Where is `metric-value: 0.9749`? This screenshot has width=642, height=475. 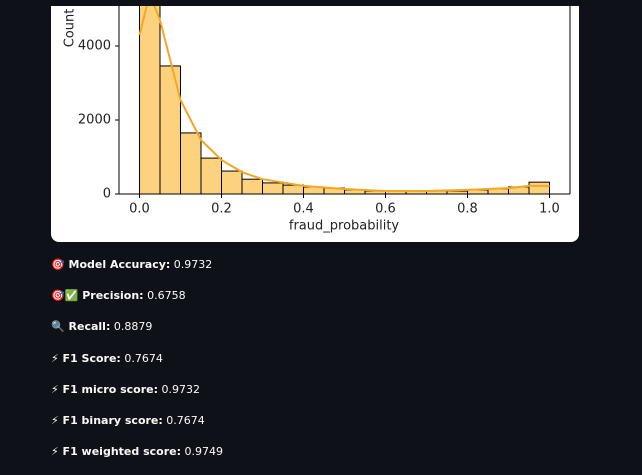 metric-value: 0.9749 is located at coordinates (203, 452).